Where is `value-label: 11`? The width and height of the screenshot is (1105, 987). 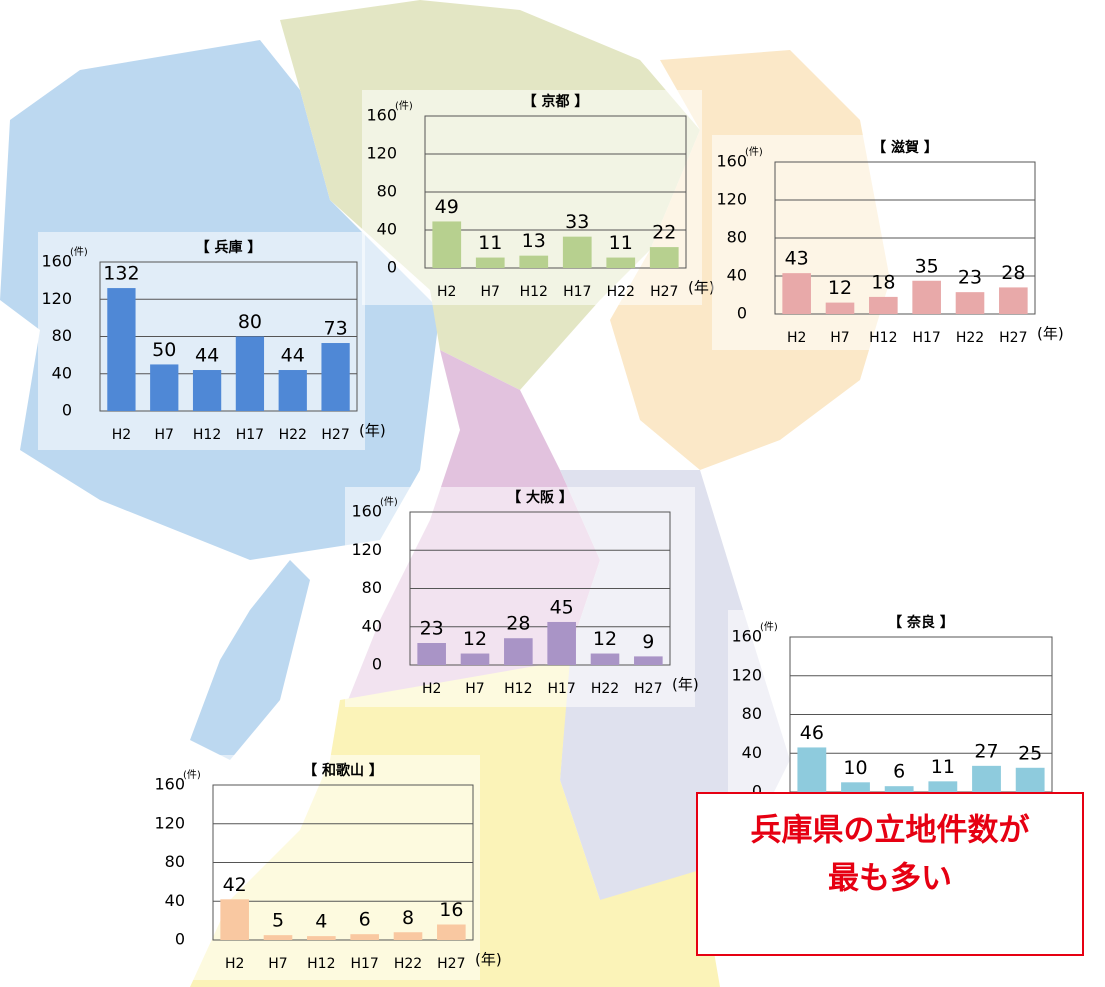
value-label: 11 is located at coordinates (943, 767).